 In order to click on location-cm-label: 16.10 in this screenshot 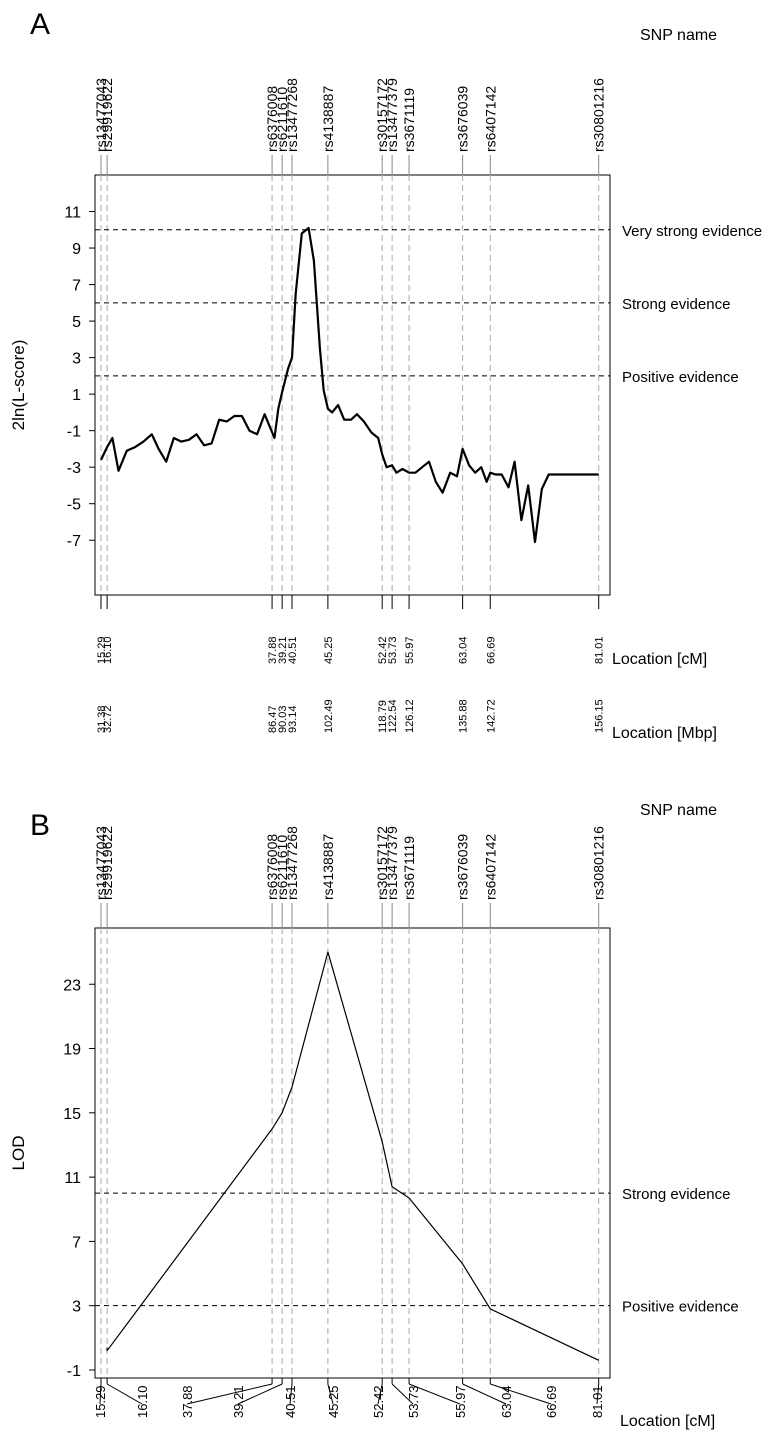, I will do `click(108, 650)`.